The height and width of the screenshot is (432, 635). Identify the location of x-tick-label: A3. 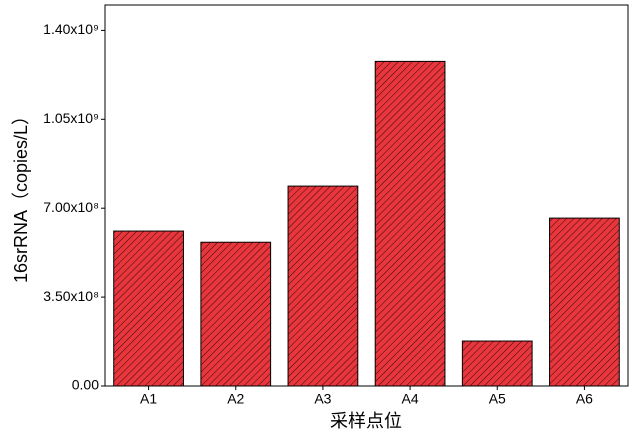
(322, 399).